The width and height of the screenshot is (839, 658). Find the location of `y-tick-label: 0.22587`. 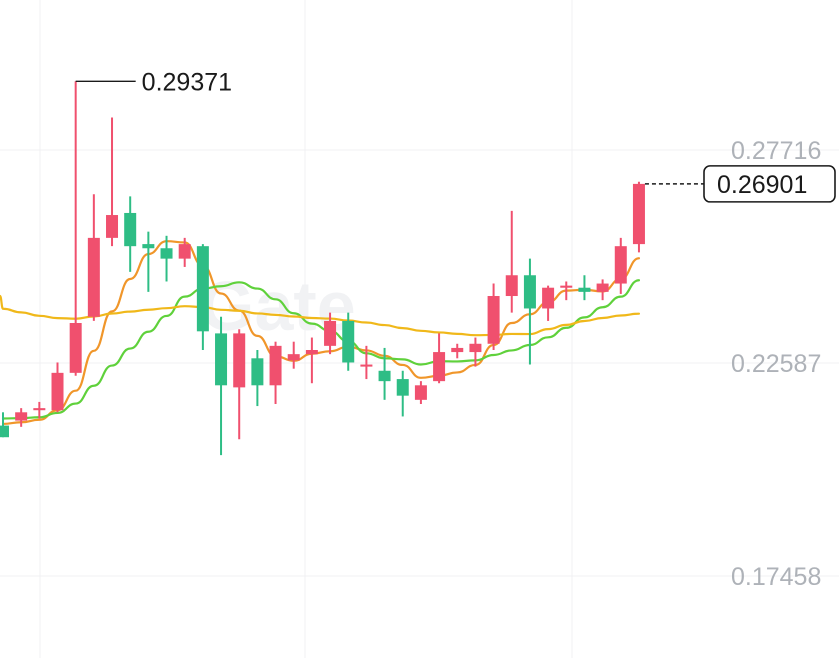

y-tick-label: 0.22587 is located at coordinates (776, 364).